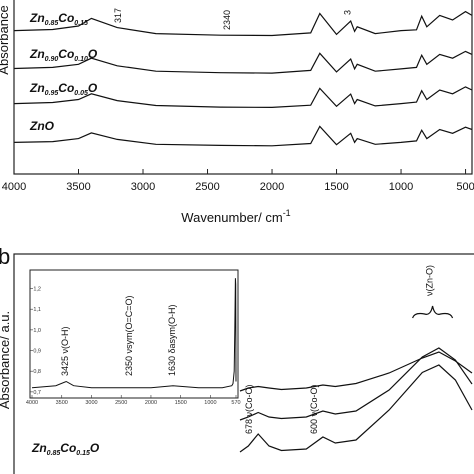 The image size is (474, 474). What do you see at coordinates (81, 59) in the screenshot?
I see `panel-a-series-label-1-sub2: 0.10` at bounding box center [81, 59].